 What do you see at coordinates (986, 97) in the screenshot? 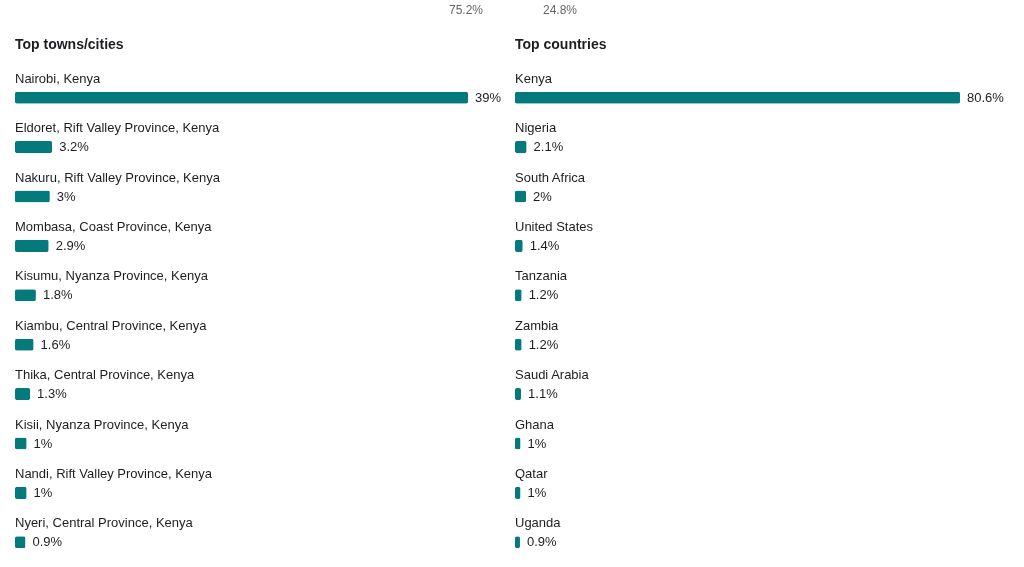
I see `data-label: 80.6%` at bounding box center [986, 97].